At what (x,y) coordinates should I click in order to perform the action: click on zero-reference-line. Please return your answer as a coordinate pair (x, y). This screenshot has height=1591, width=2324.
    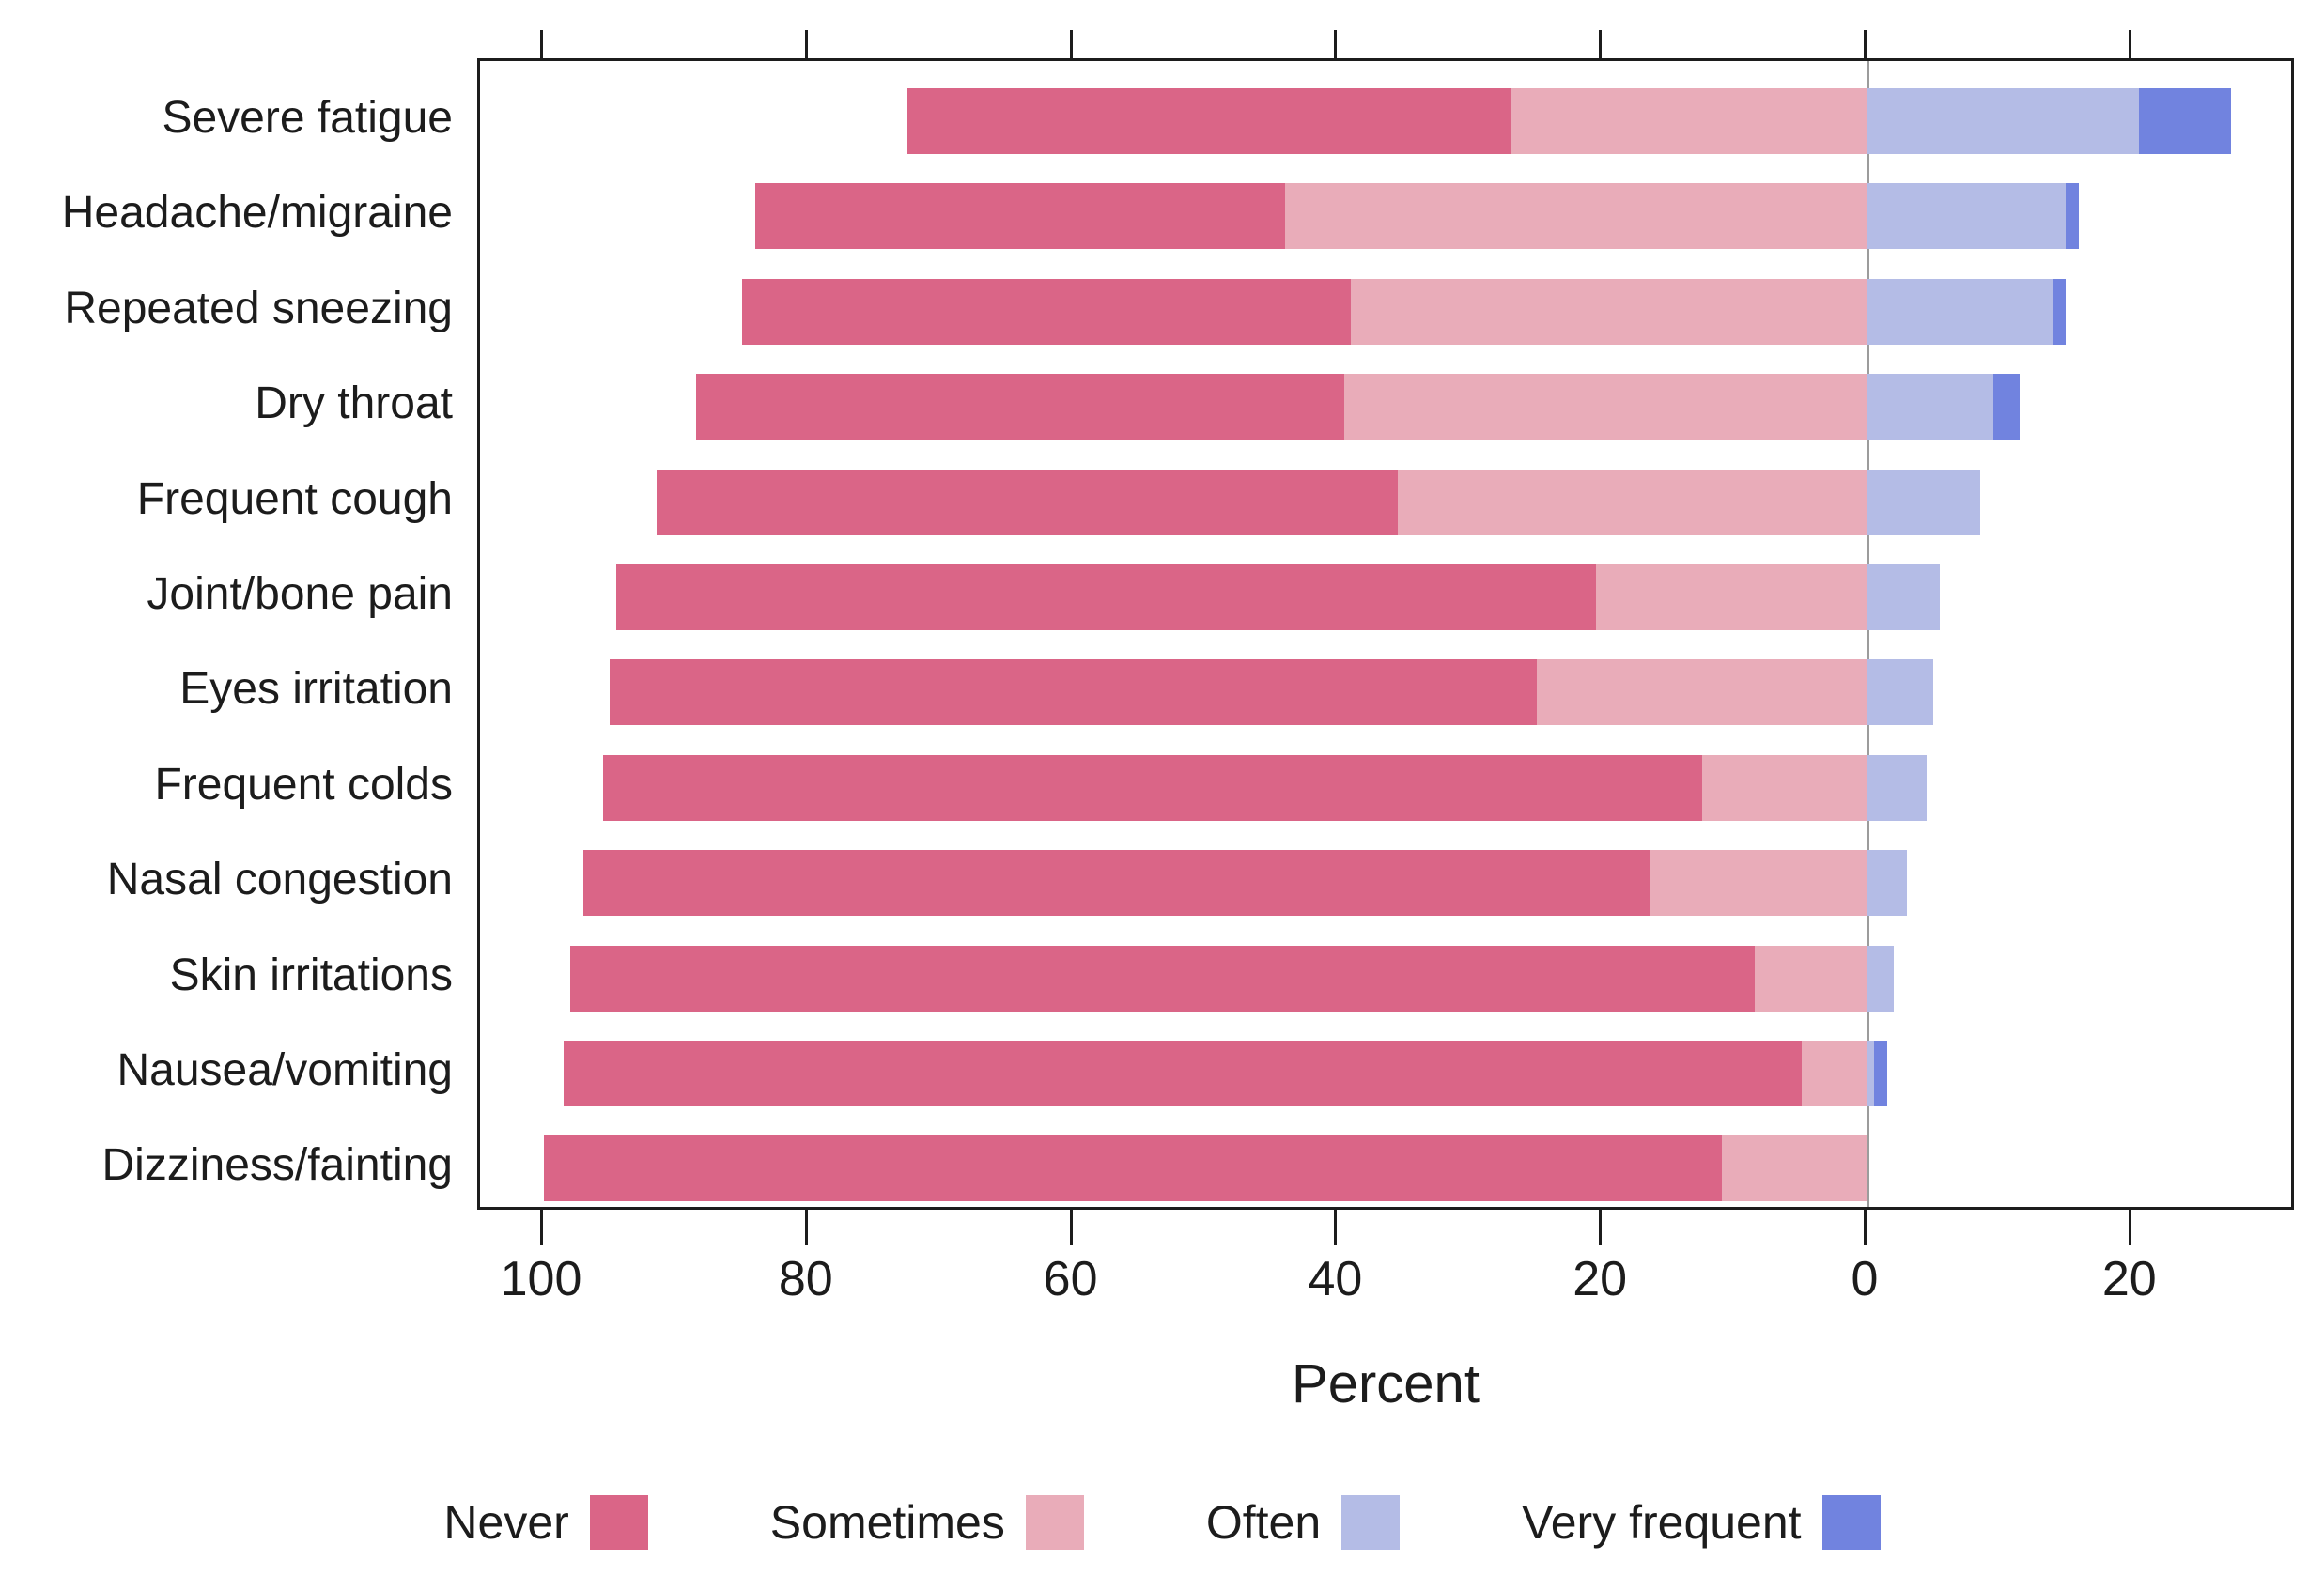
    Looking at the image, I should click on (1868, 634).